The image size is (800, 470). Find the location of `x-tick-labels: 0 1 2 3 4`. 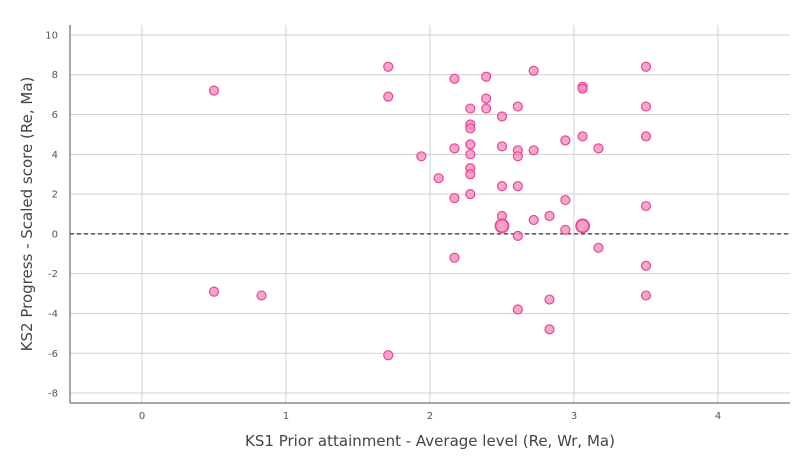

x-tick-labels: 0 1 2 3 4 is located at coordinates (430, 416).